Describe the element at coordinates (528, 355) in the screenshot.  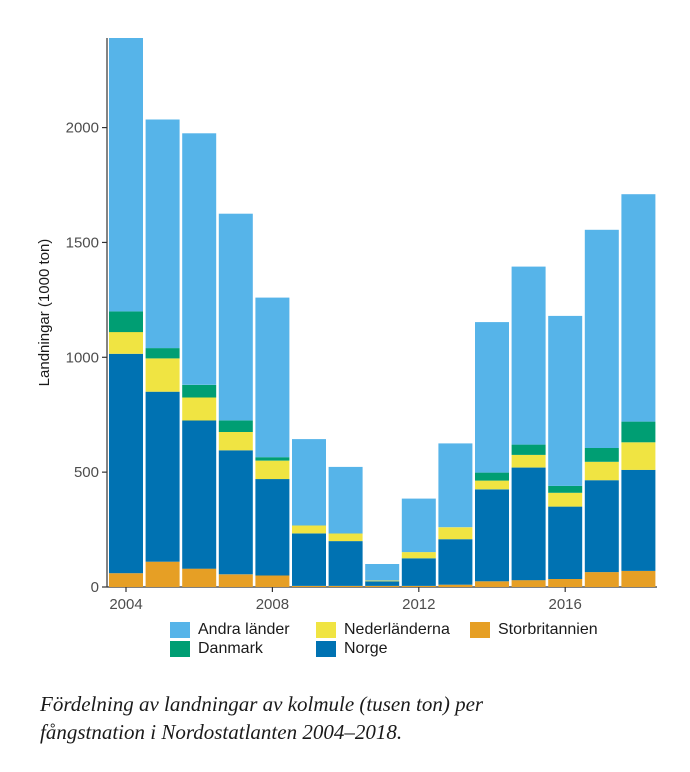
I see `bar-segment-andra-lander-2015` at that location.